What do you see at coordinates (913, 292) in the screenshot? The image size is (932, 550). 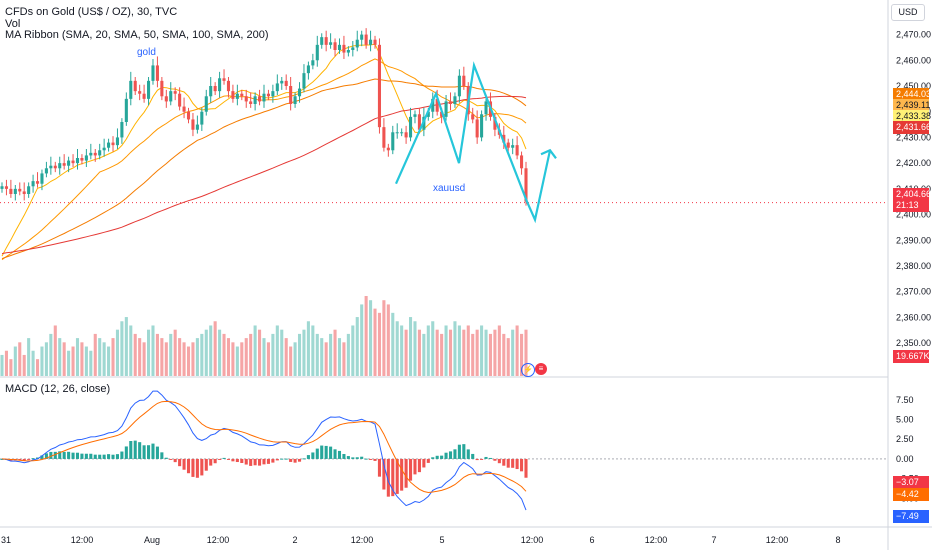 I see `price-tick-label: 2,370.00` at bounding box center [913, 292].